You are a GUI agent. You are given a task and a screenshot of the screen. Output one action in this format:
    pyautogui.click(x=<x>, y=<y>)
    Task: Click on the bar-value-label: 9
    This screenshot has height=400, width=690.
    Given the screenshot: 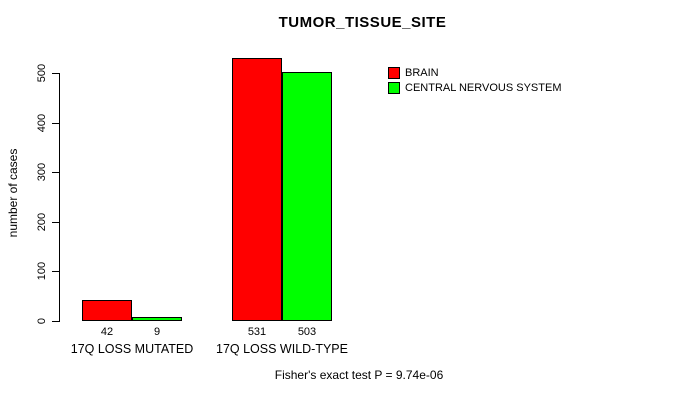 What is the action you would take?
    pyautogui.click(x=157, y=332)
    